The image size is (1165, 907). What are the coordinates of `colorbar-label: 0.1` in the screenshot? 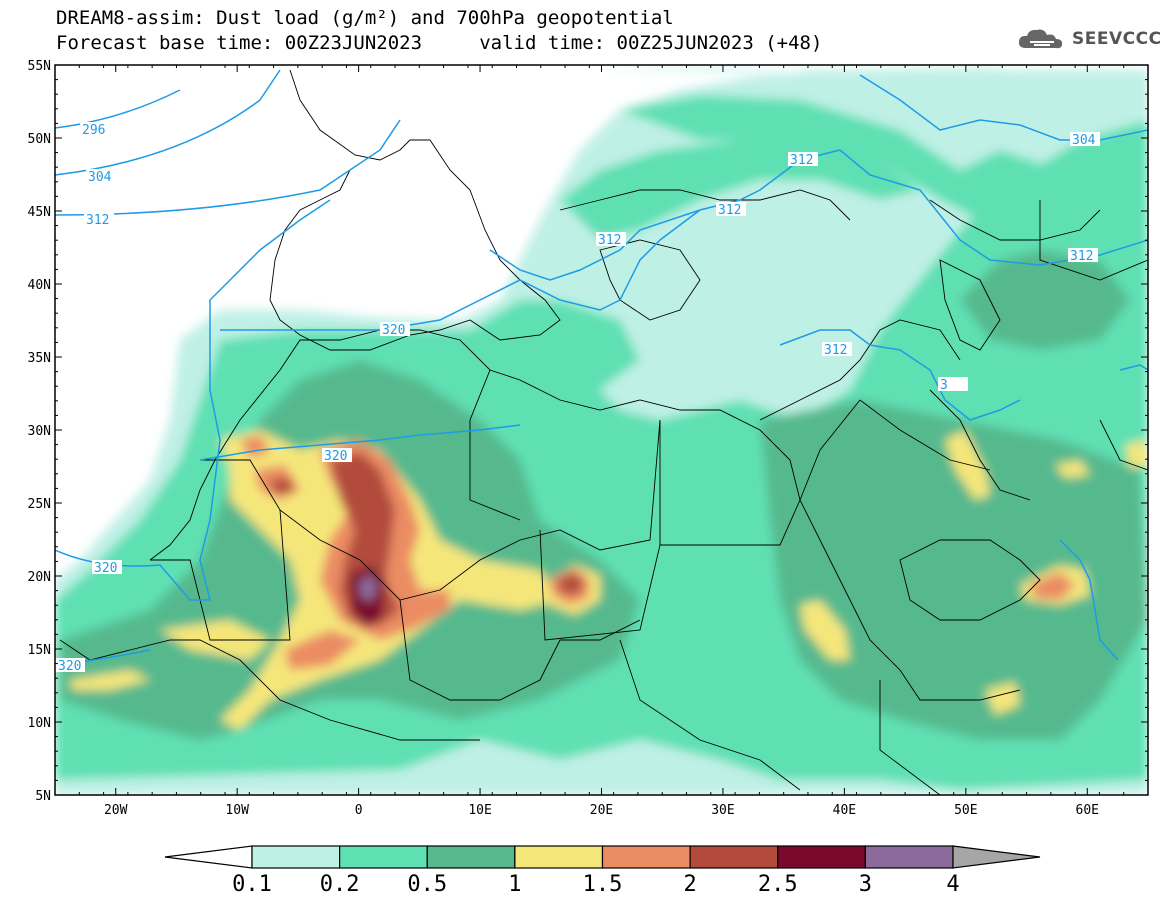 It's located at (252, 884).